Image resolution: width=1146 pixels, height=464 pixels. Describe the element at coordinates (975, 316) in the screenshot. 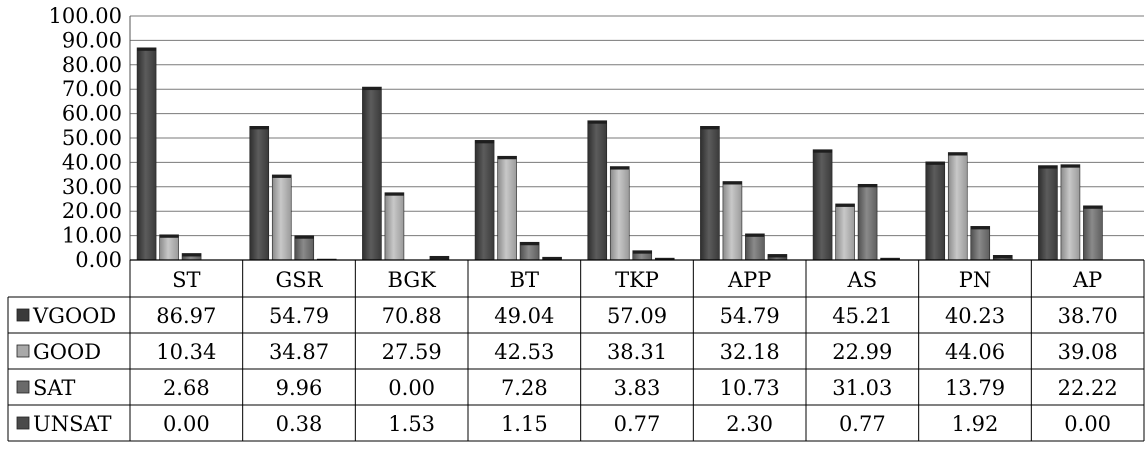

I see `data-cell: 40.23` at that location.